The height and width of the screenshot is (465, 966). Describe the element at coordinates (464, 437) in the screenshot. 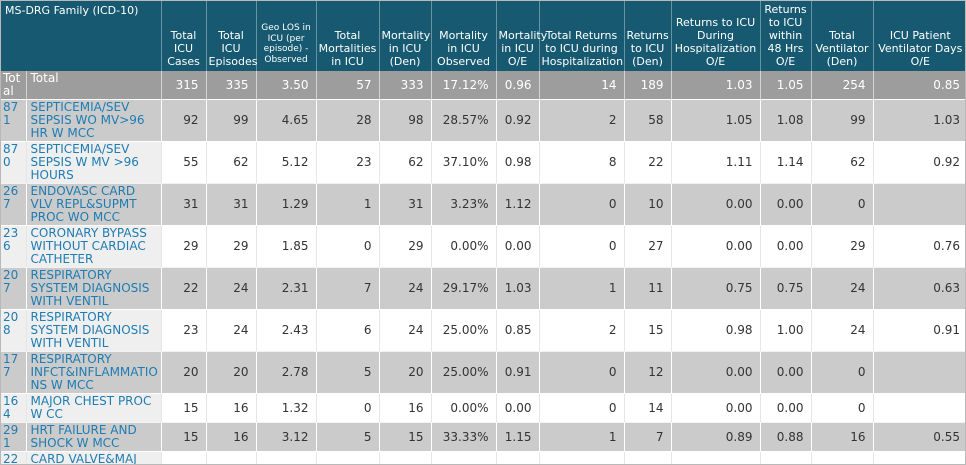

I see `metric-cell: 33.33%` at that location.